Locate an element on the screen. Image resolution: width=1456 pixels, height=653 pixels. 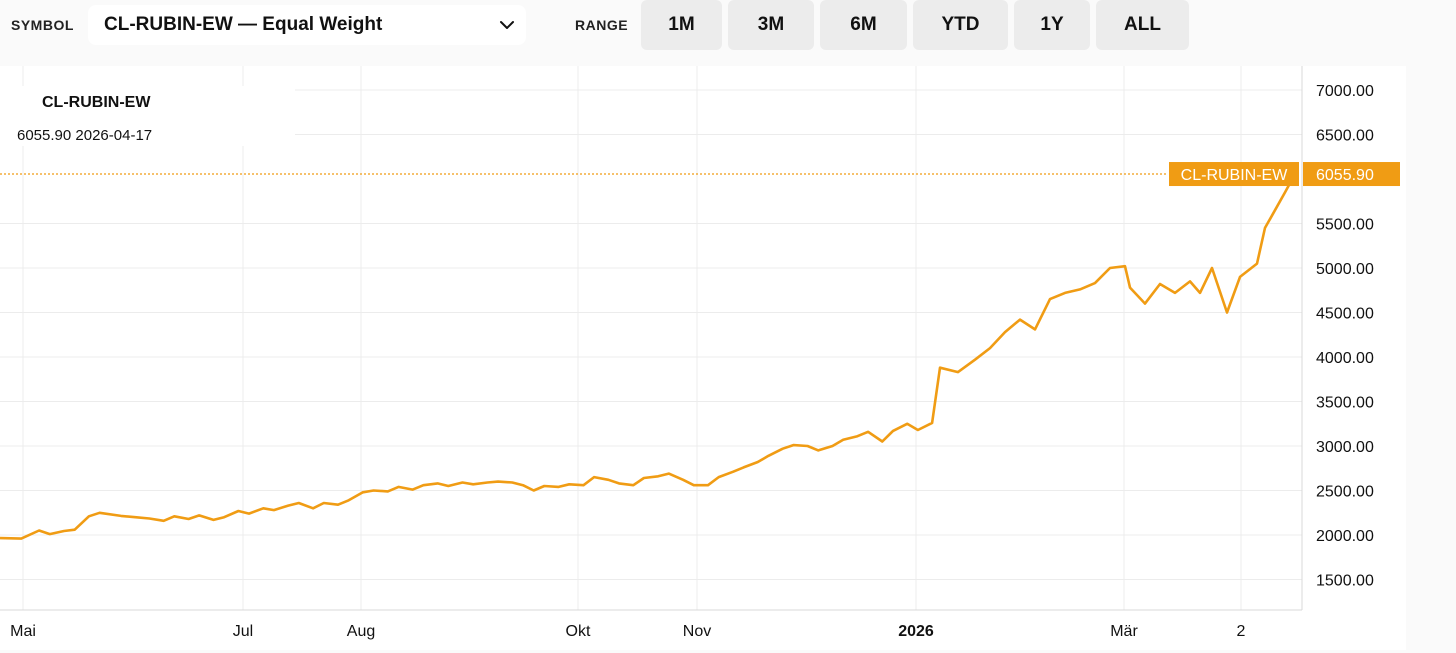
x-tick-label: 2 is located at coordinates (1241, 631).